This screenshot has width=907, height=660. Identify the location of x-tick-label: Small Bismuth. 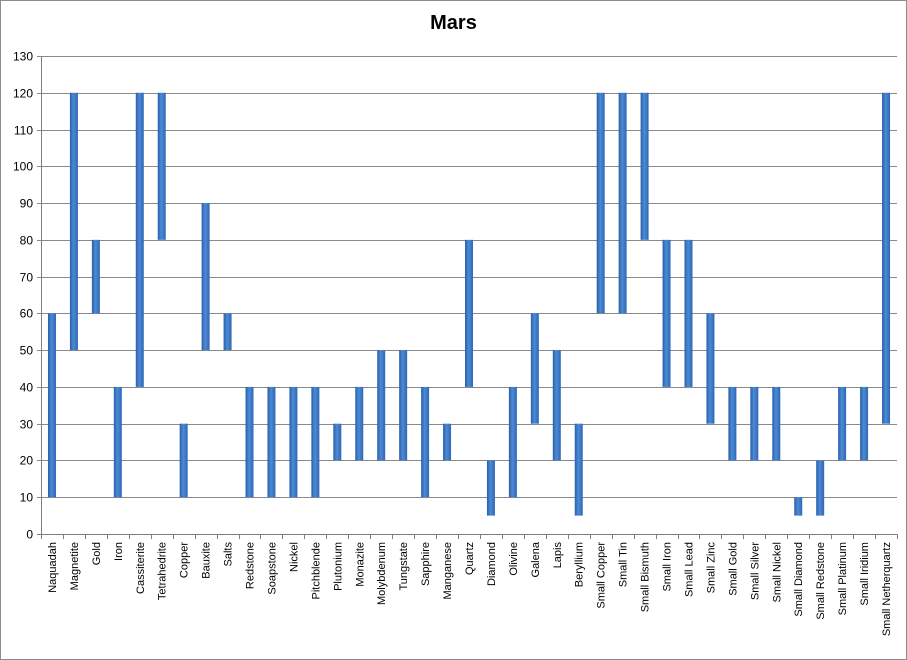
(646, 577).